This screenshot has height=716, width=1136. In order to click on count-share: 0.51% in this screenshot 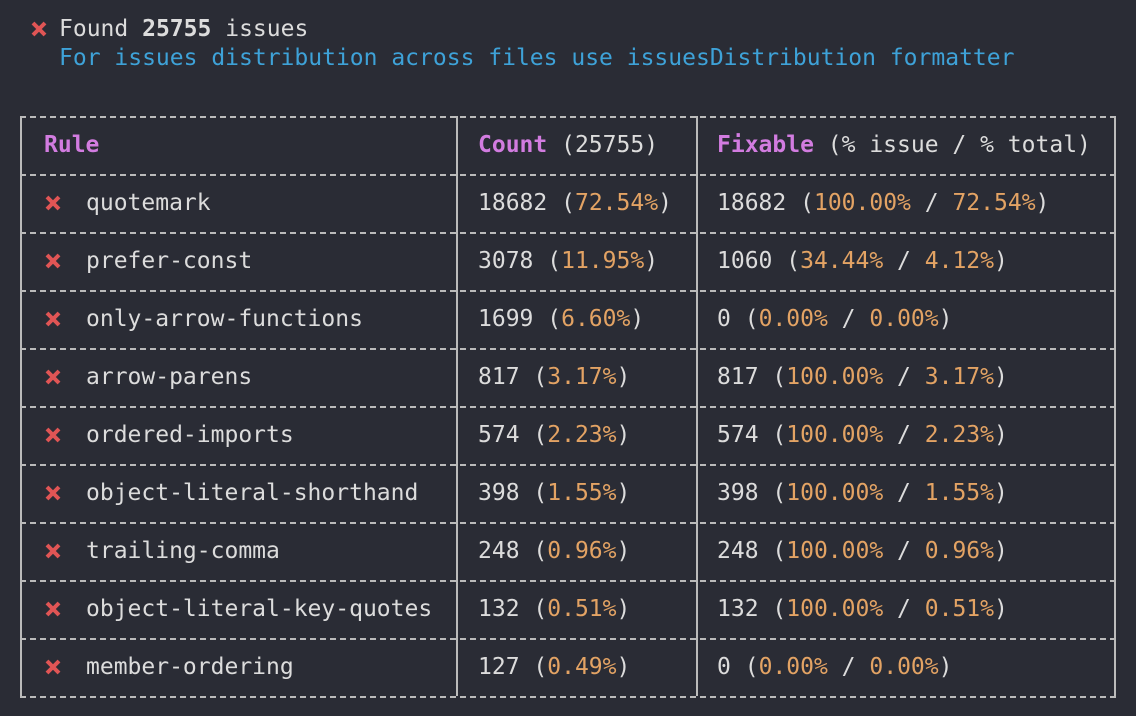, I will do `click(581, 609)`.